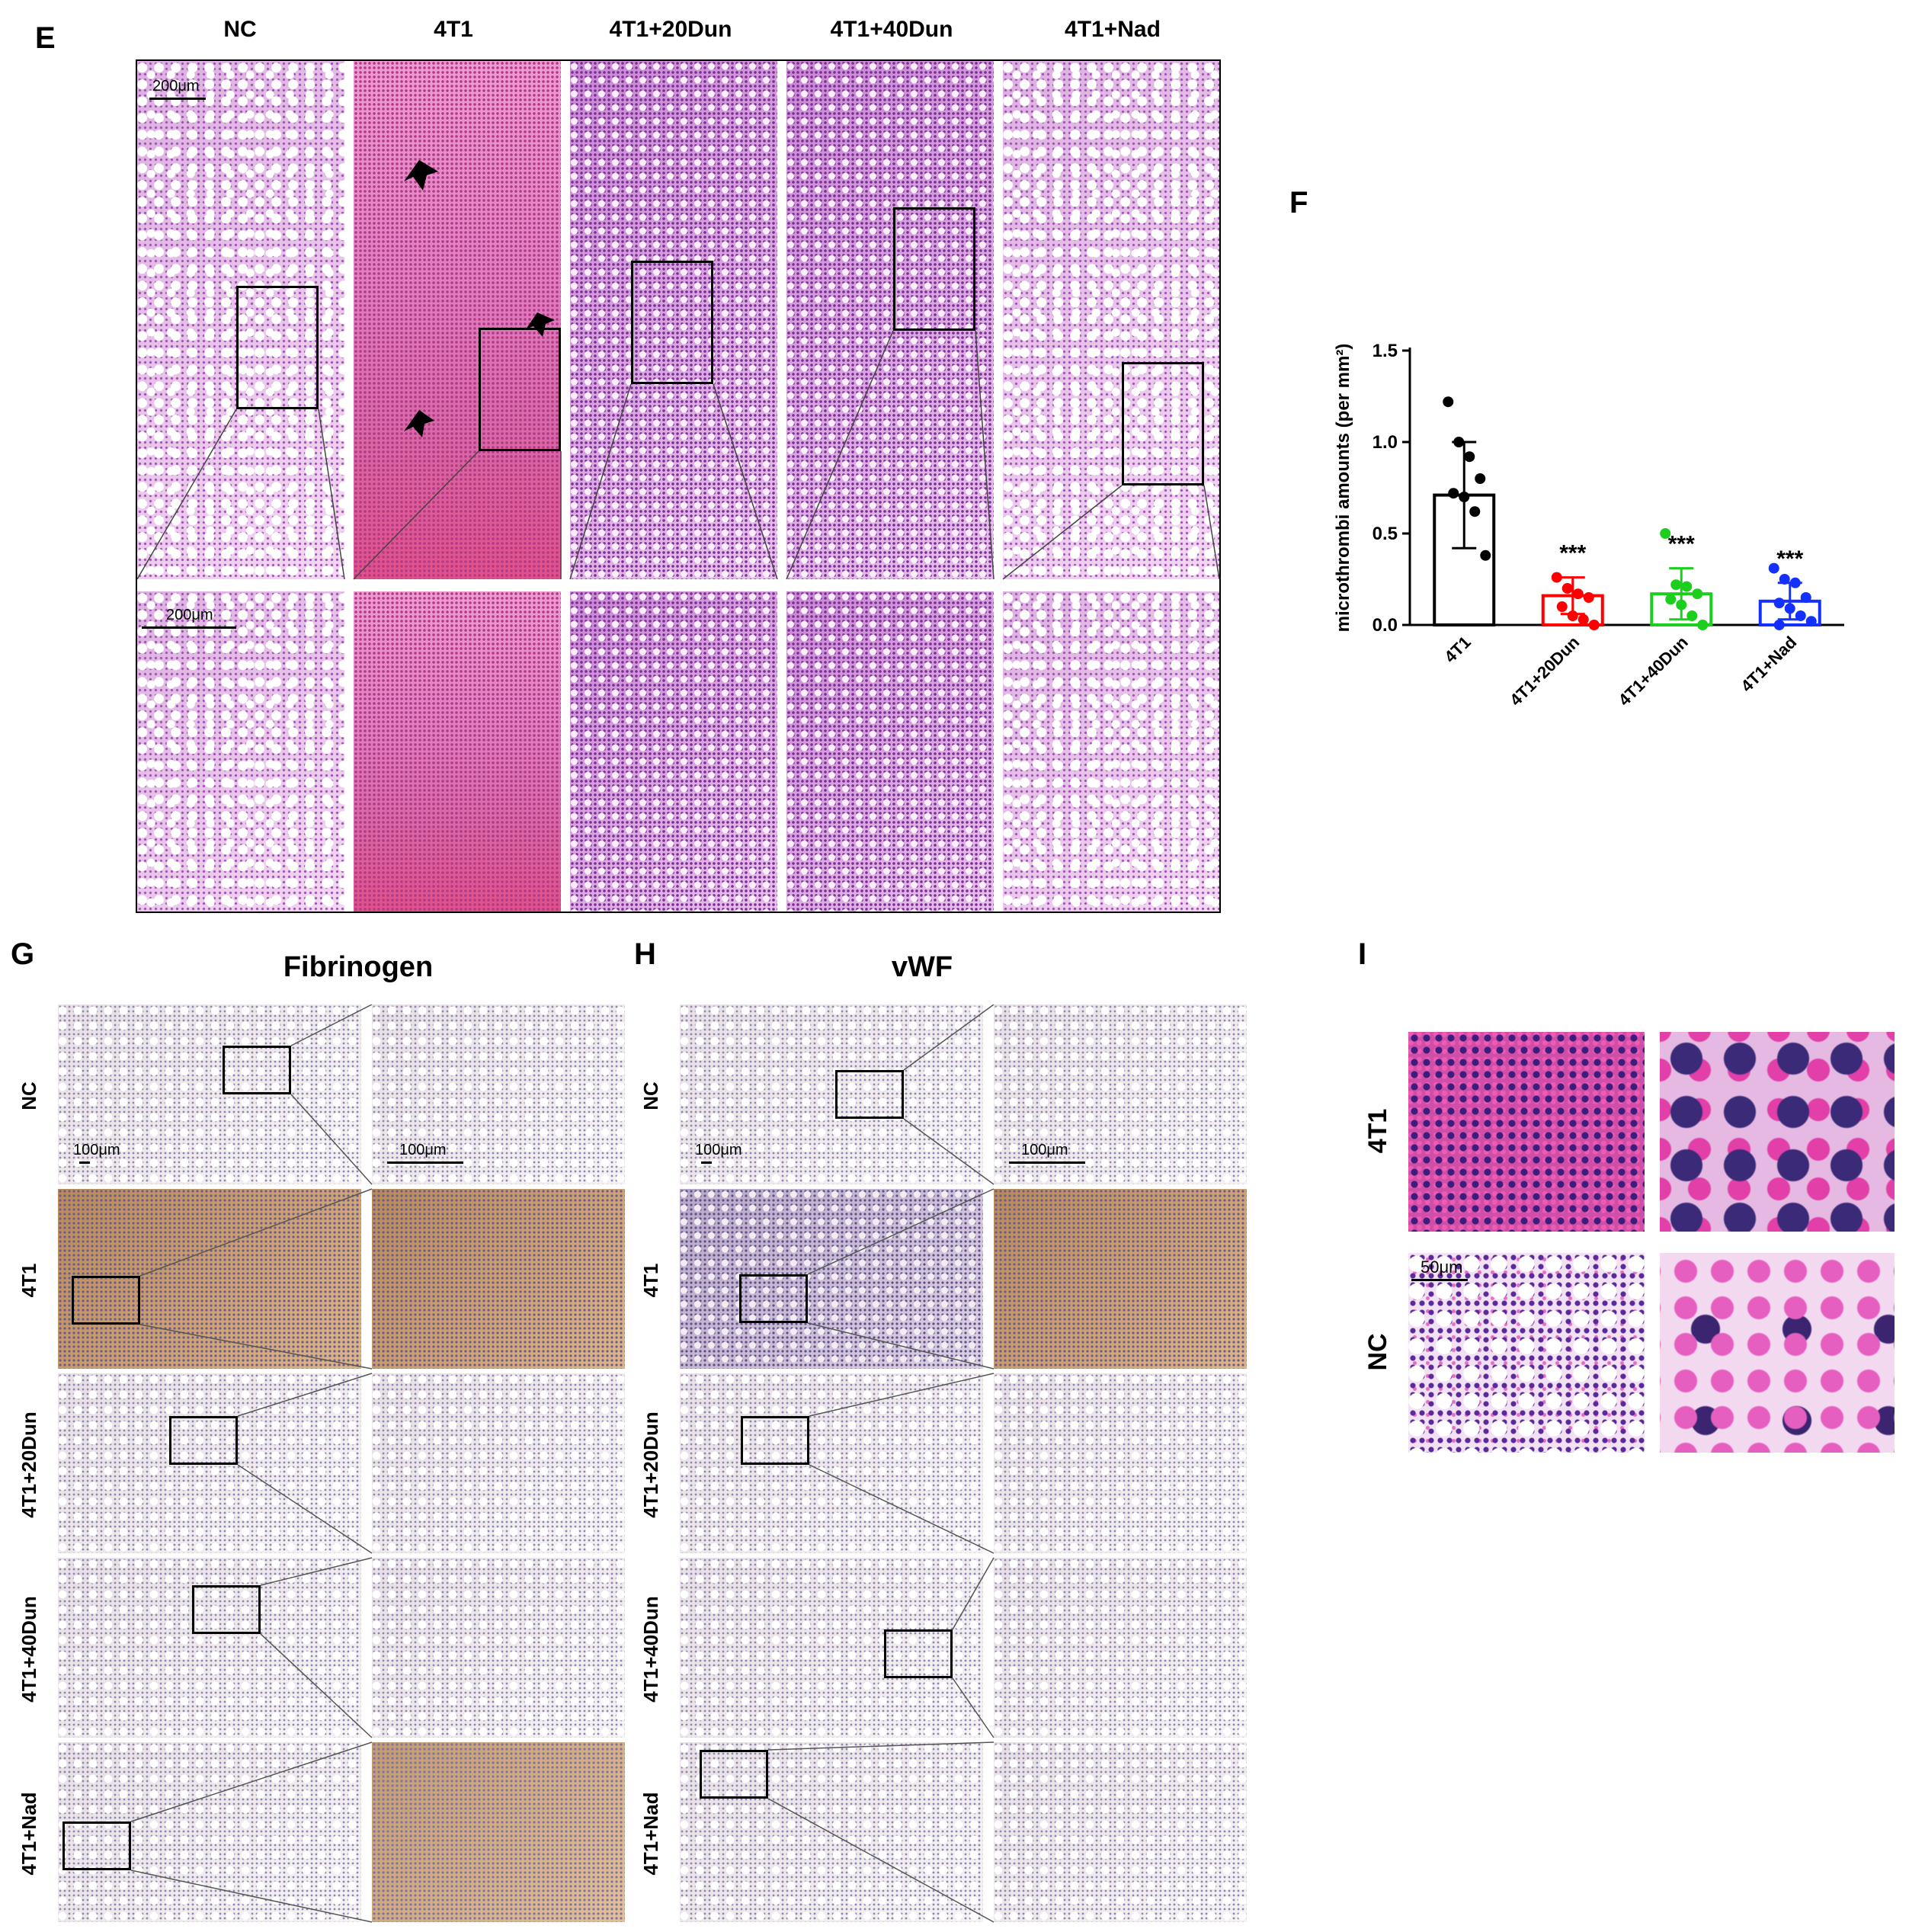 The width and height of the screenshot is (1909, 1932). What do you see at coordinates (97, 1150) in the screenshot?
I see `scale-label-g-left: 100μm` at bounding box center [97, 1150].